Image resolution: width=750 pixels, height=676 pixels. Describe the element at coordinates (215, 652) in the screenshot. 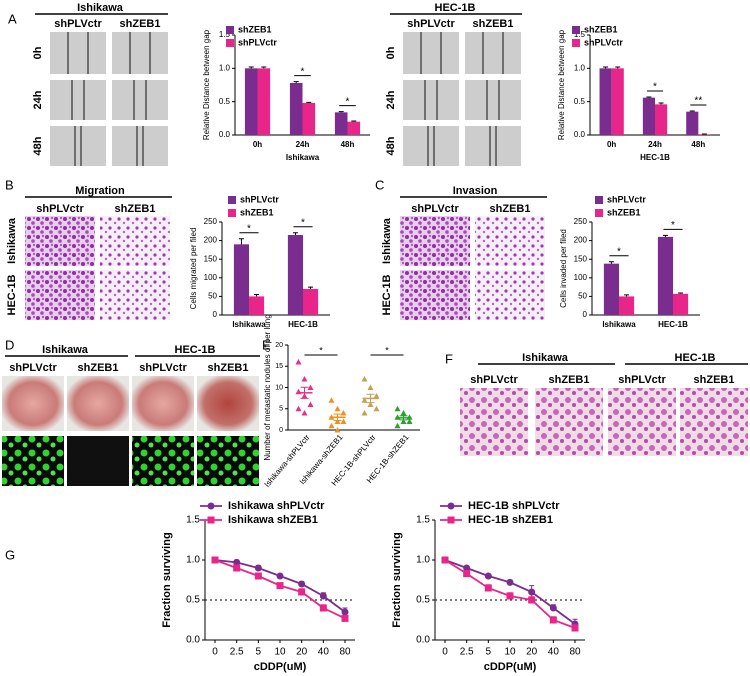

I see `x-tick-label: 0` at that location.